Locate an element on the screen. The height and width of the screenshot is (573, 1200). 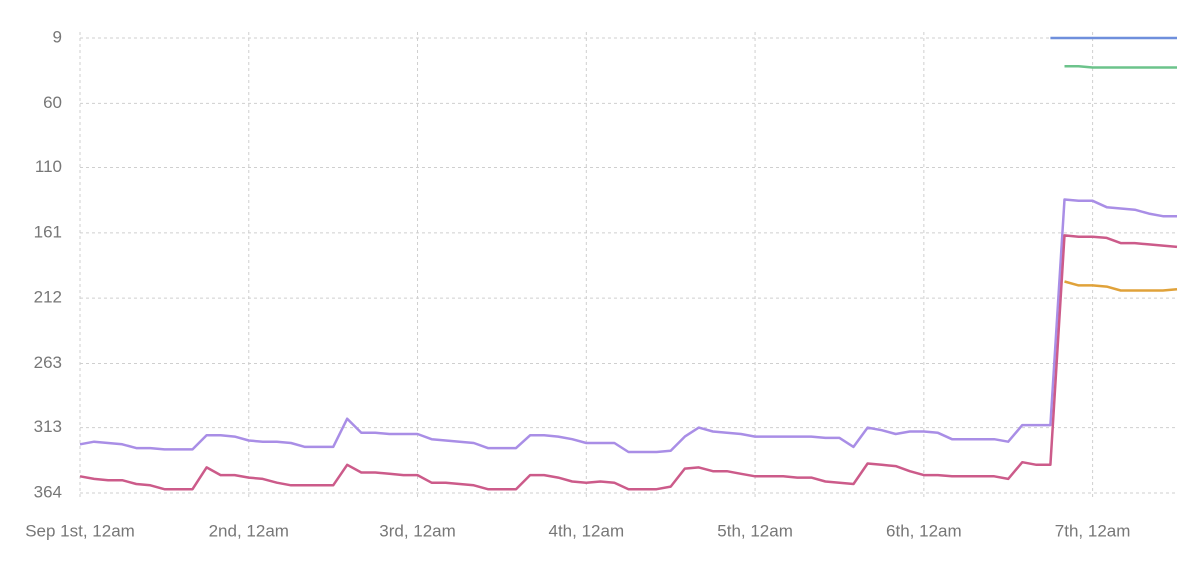
y-tick-label: 161 is located at coordinates (48, 231).